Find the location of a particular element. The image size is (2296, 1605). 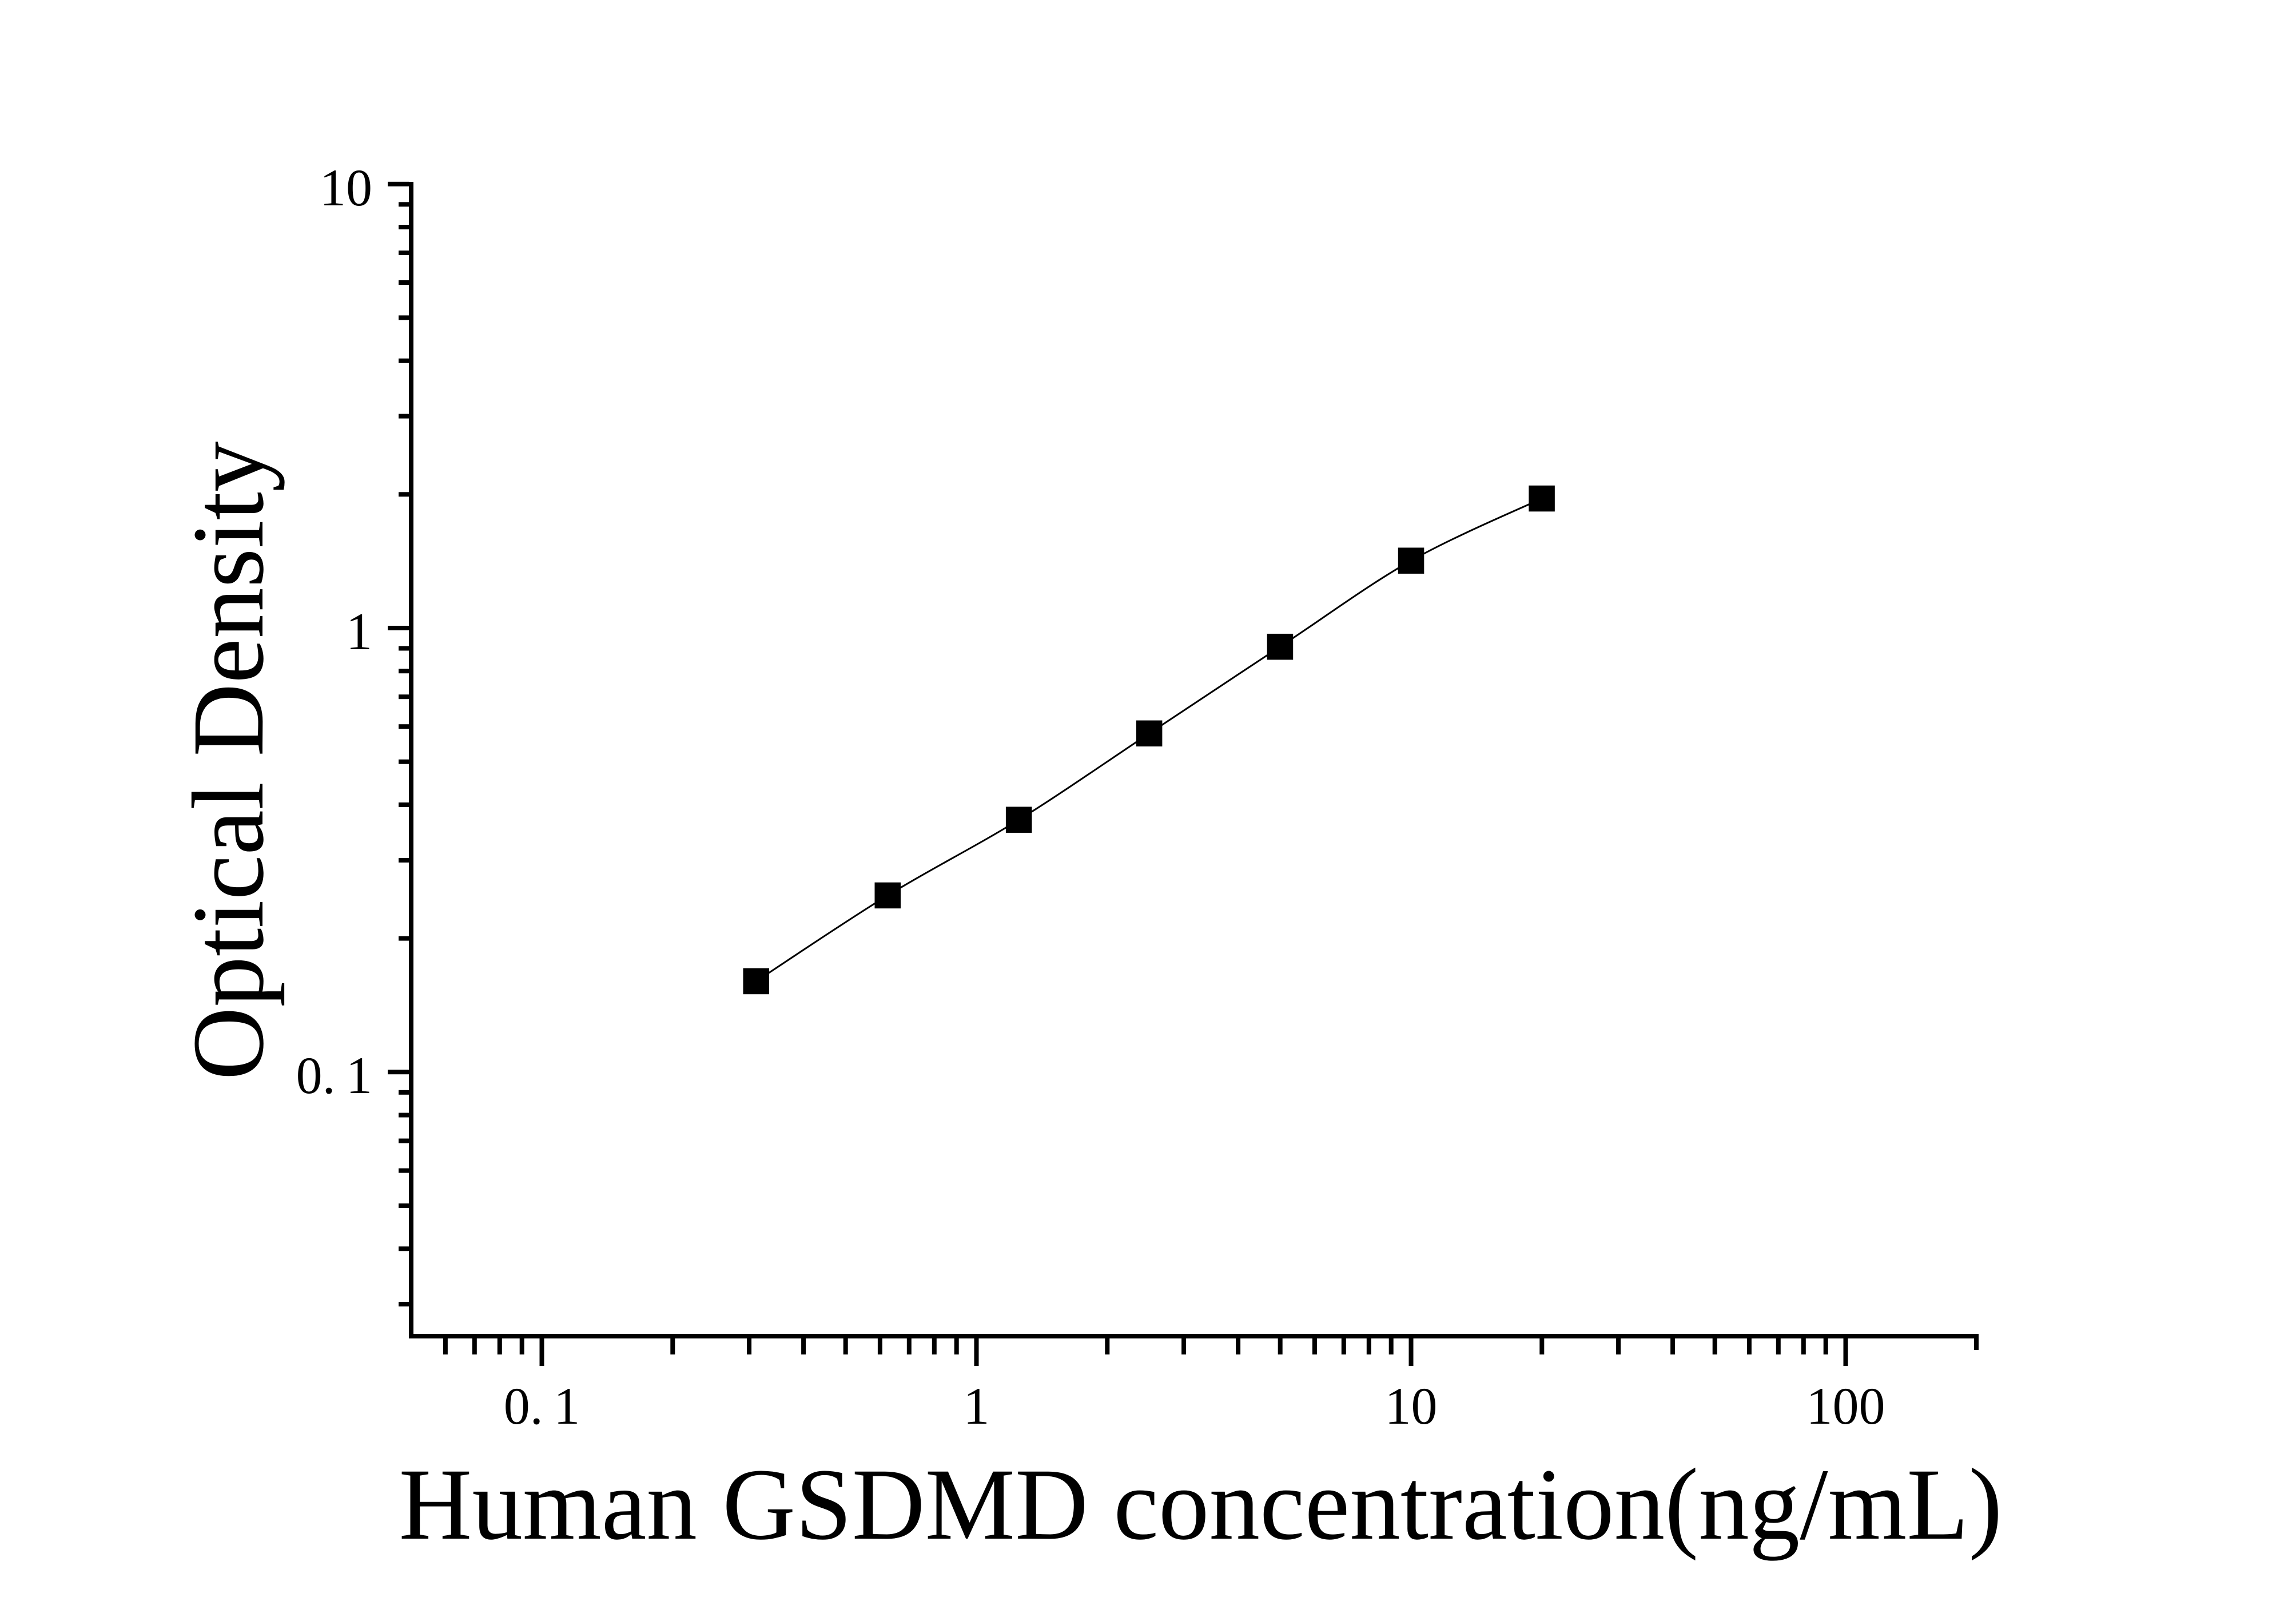

svg-text: Optical Density is located at coordinates (228, 761).